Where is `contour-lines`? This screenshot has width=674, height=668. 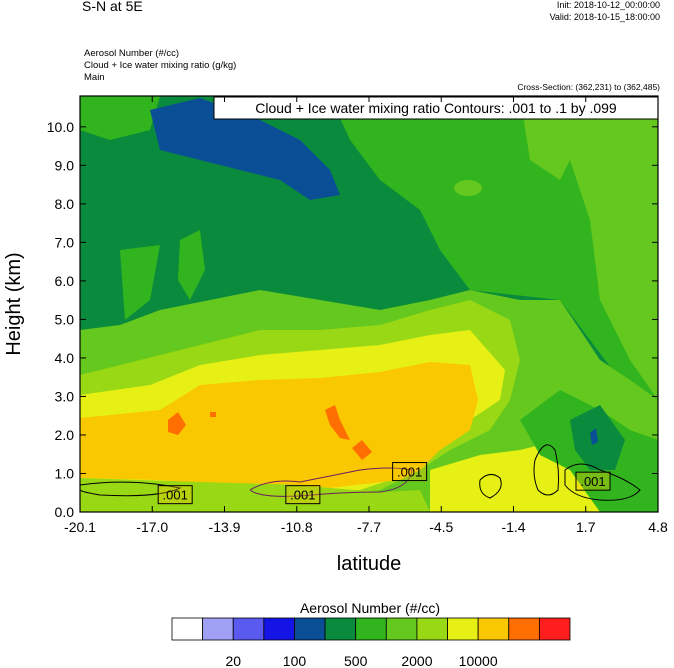 contour-lines is located at coordinates (360, 472).